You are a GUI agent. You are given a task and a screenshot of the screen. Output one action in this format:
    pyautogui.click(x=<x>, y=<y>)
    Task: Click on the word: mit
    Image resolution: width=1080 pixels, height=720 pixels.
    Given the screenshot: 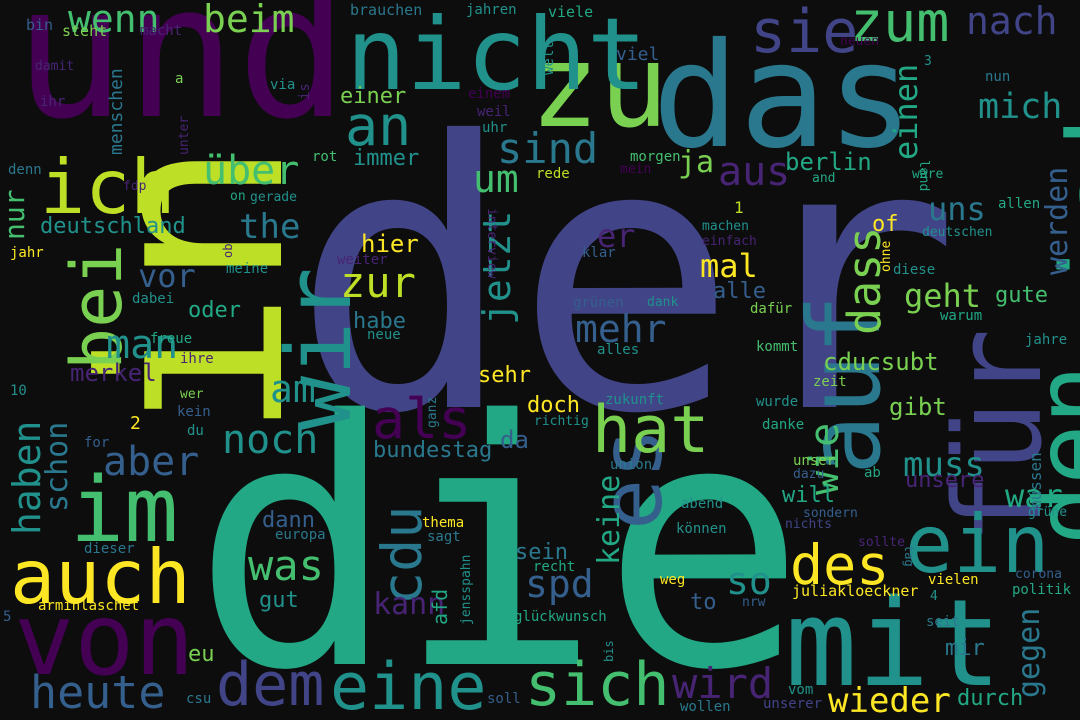 What is the action you would take?
    pyautogui.click(x=893, y=644)
    